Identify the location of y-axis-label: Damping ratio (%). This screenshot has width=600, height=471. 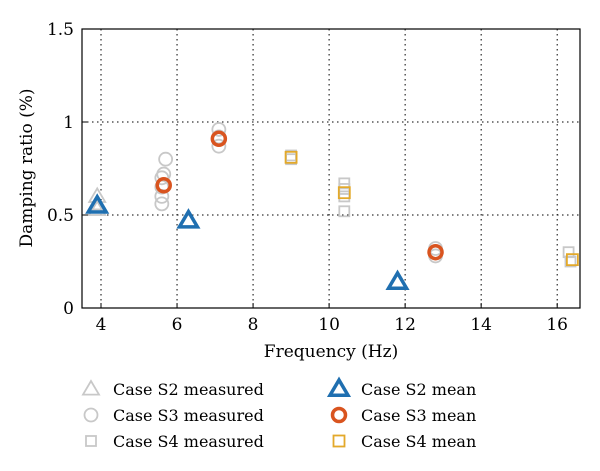
(27, 167).